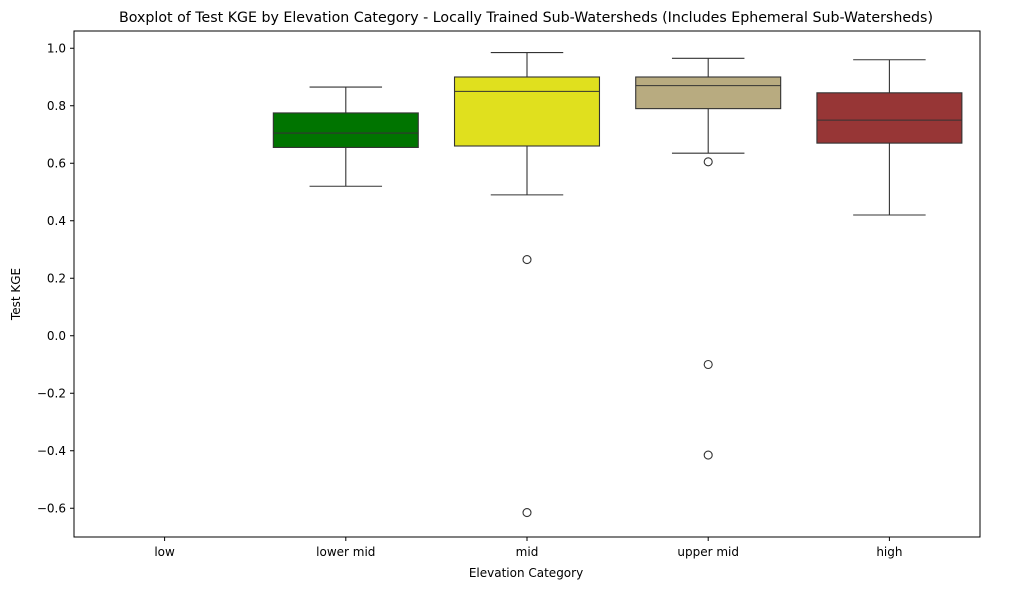 This screenshot has height=590, width=1014. Describe the element at coordinates (56, 221) in the screenshot. I see `y-tick-label: 0.4` at that location.